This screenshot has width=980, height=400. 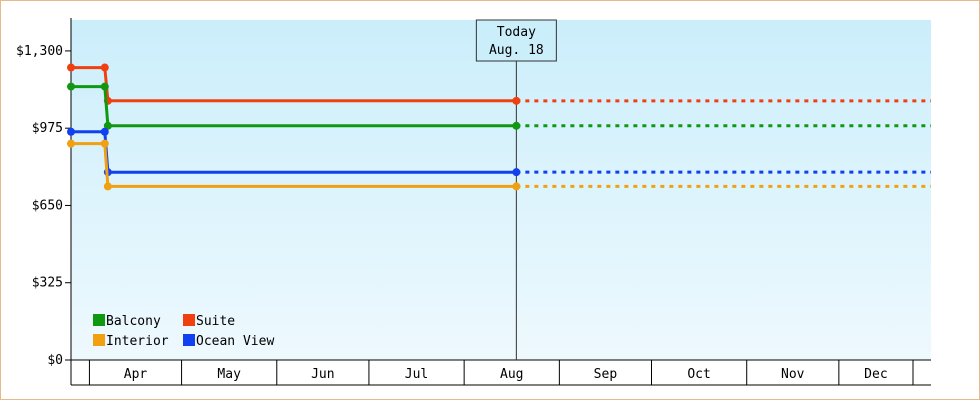 I want to click on x-tick-label: Dec, so click(x=875, y=374).